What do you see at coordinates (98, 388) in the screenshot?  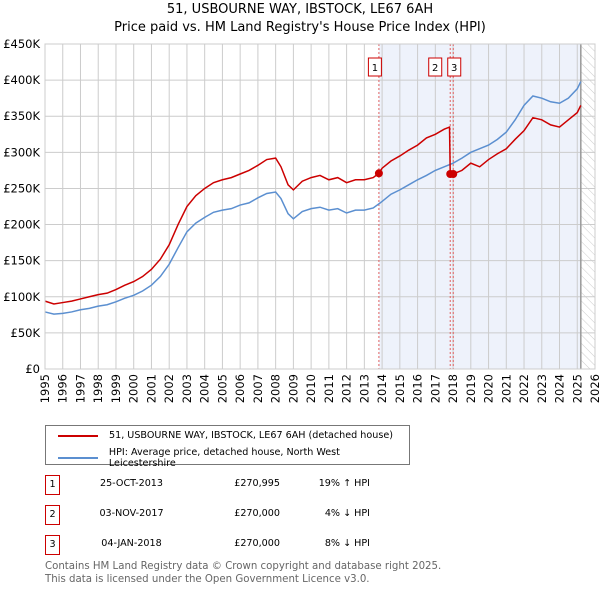 I see `x-tick-label: 1998` at bounding box center [98, 388].